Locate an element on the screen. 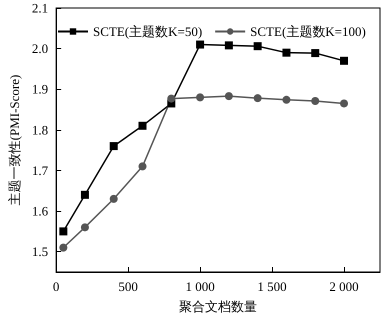 The image size is (381, 322). y-tick-label: 1.8 is located at coordinates (40, 130).